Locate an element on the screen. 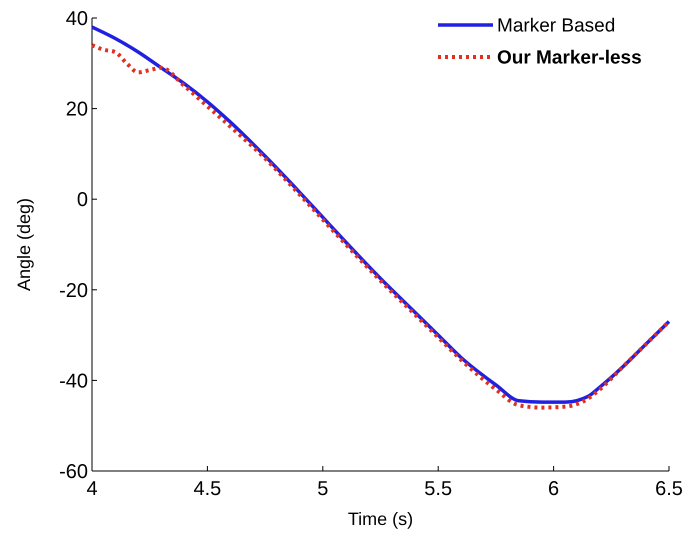 Image resolution: width=698 pixels, height=535 pixels. x-axis-title: Time (s) is located at coordinates (381, 519).